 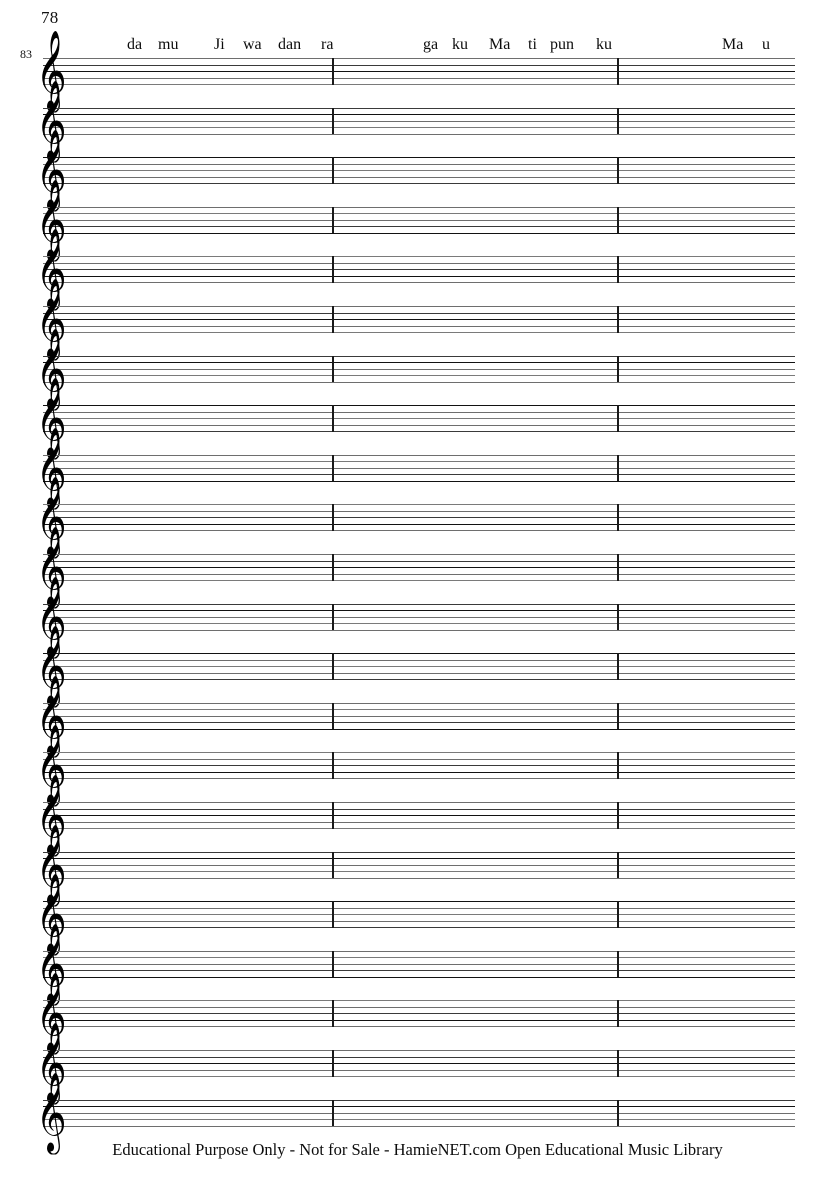 What do you see at coordinates (327, 44) in the screenshot?
I see `lyric-syllable: ra` at bounding box center [327, 44].